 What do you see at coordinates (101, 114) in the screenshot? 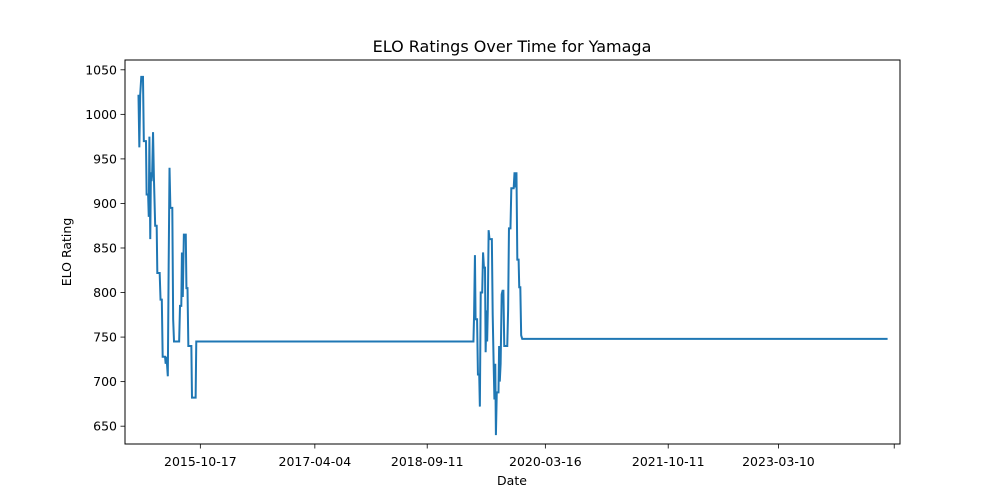
I see `y-tick-label: 1000` at bounding box center [101, 114].